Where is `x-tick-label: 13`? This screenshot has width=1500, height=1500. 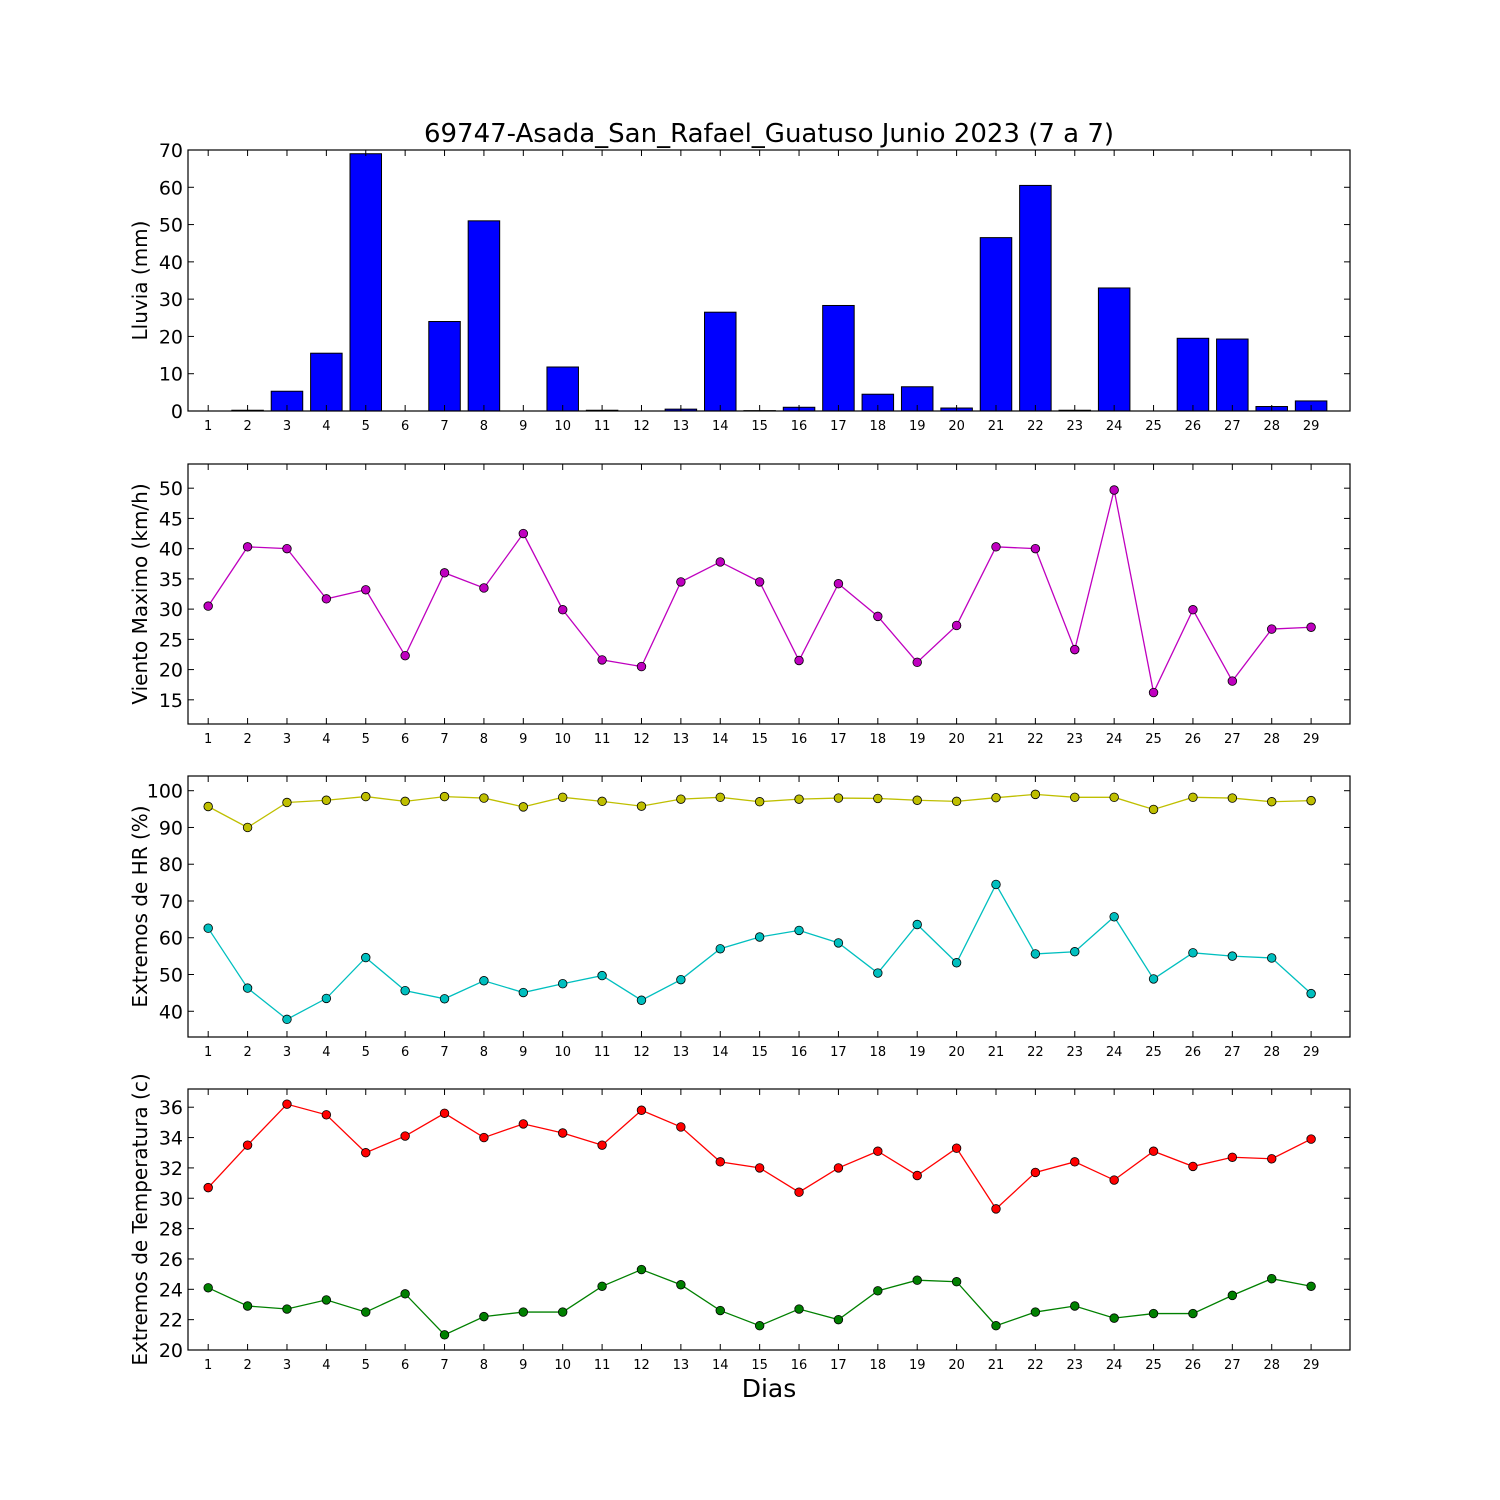
x-tick-label: 13 is located at coordinates (681, 739).